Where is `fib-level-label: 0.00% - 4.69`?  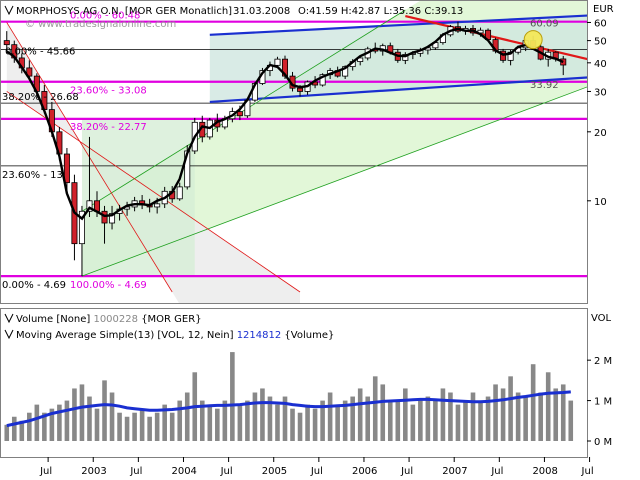 fib-level-label: 0.00% - 4.69 is located at coordinates (34, 285).